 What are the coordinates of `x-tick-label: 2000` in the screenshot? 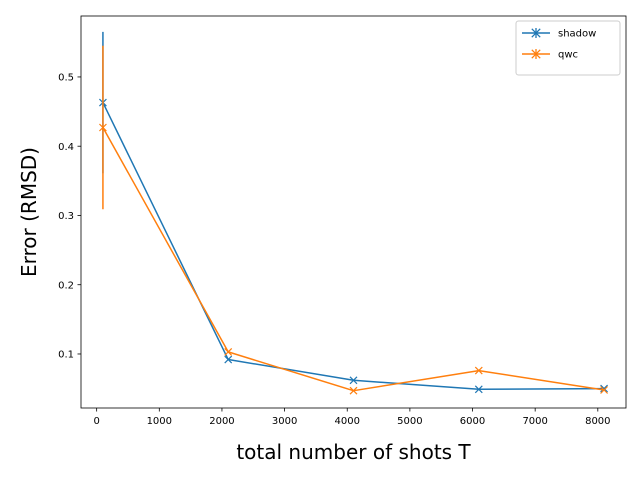 It's located at (221, 421).